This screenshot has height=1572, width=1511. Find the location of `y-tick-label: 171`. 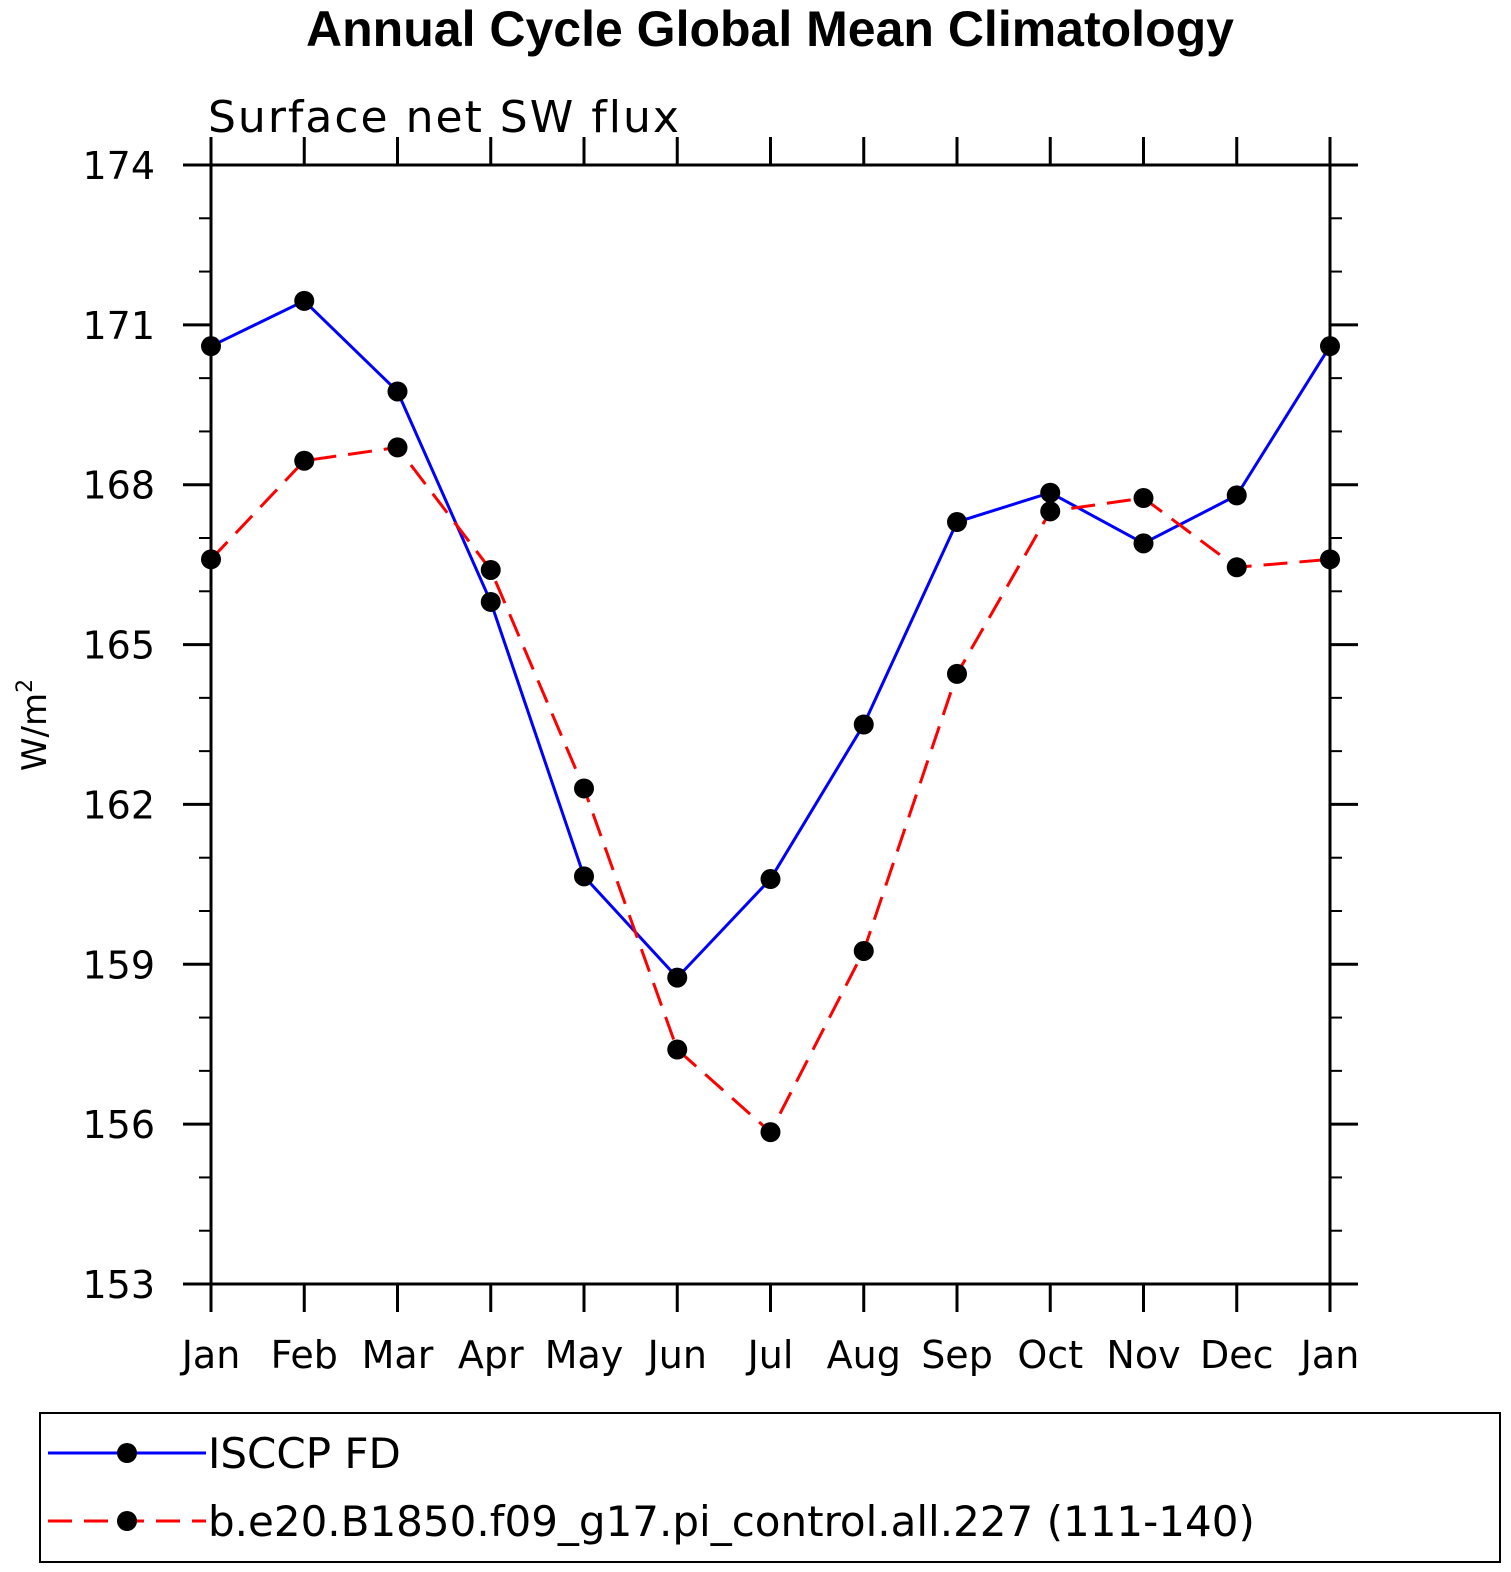

y-tick-label: 171 is located at coordinates (118, 326).